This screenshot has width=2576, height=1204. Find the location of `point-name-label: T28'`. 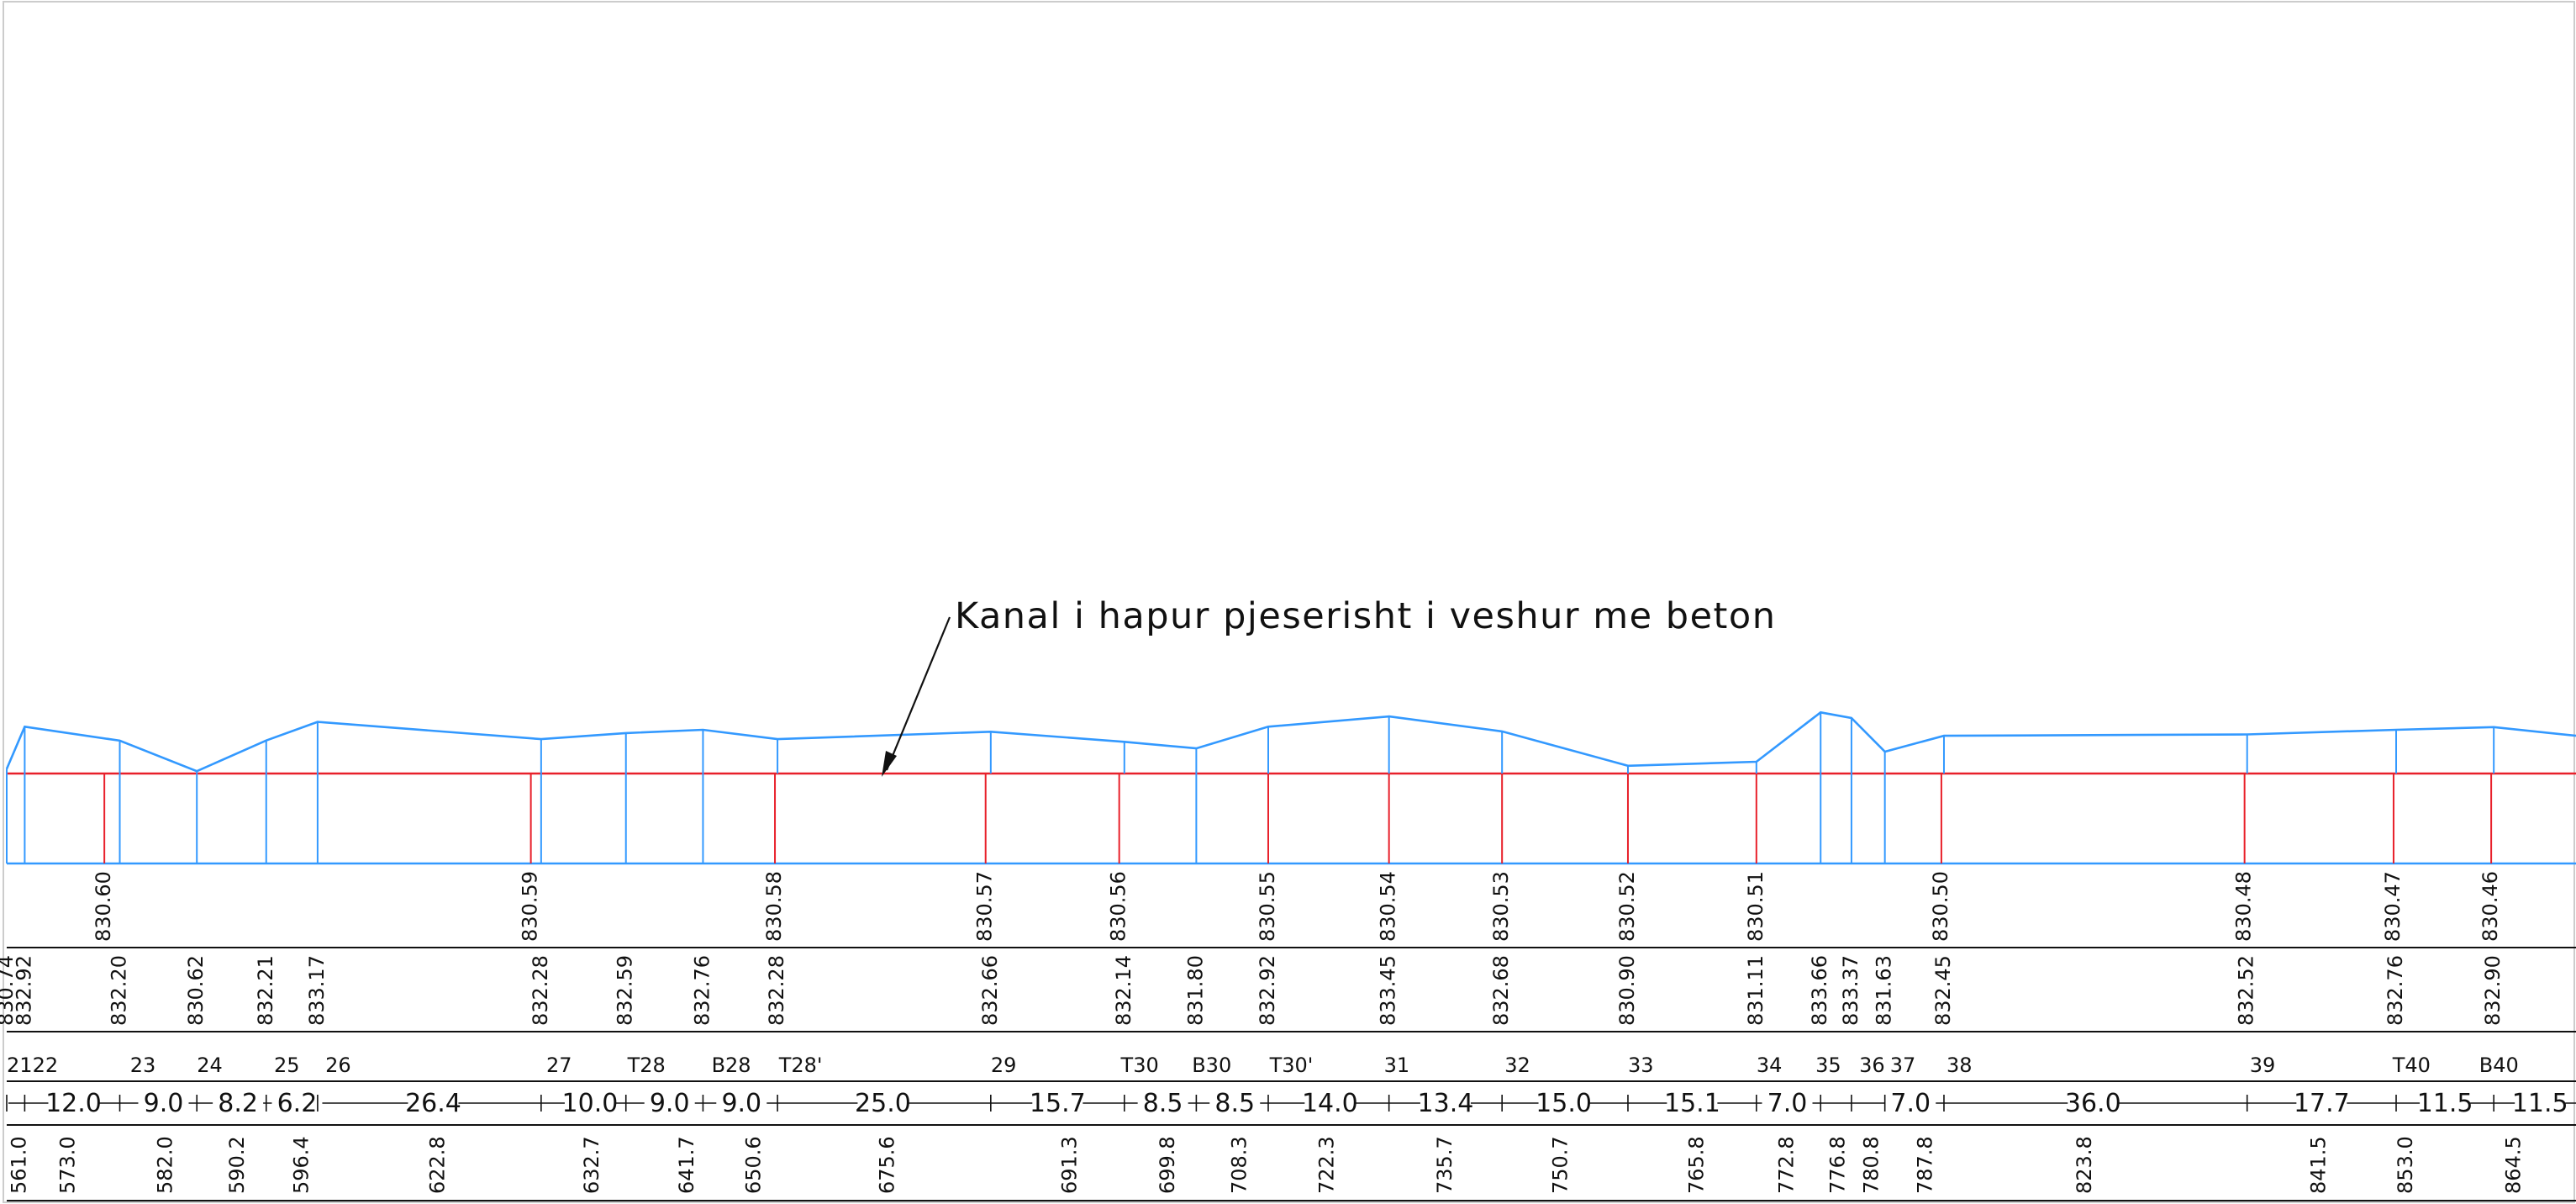

point-name-label: T28' is located at coordinates (800, 1065).